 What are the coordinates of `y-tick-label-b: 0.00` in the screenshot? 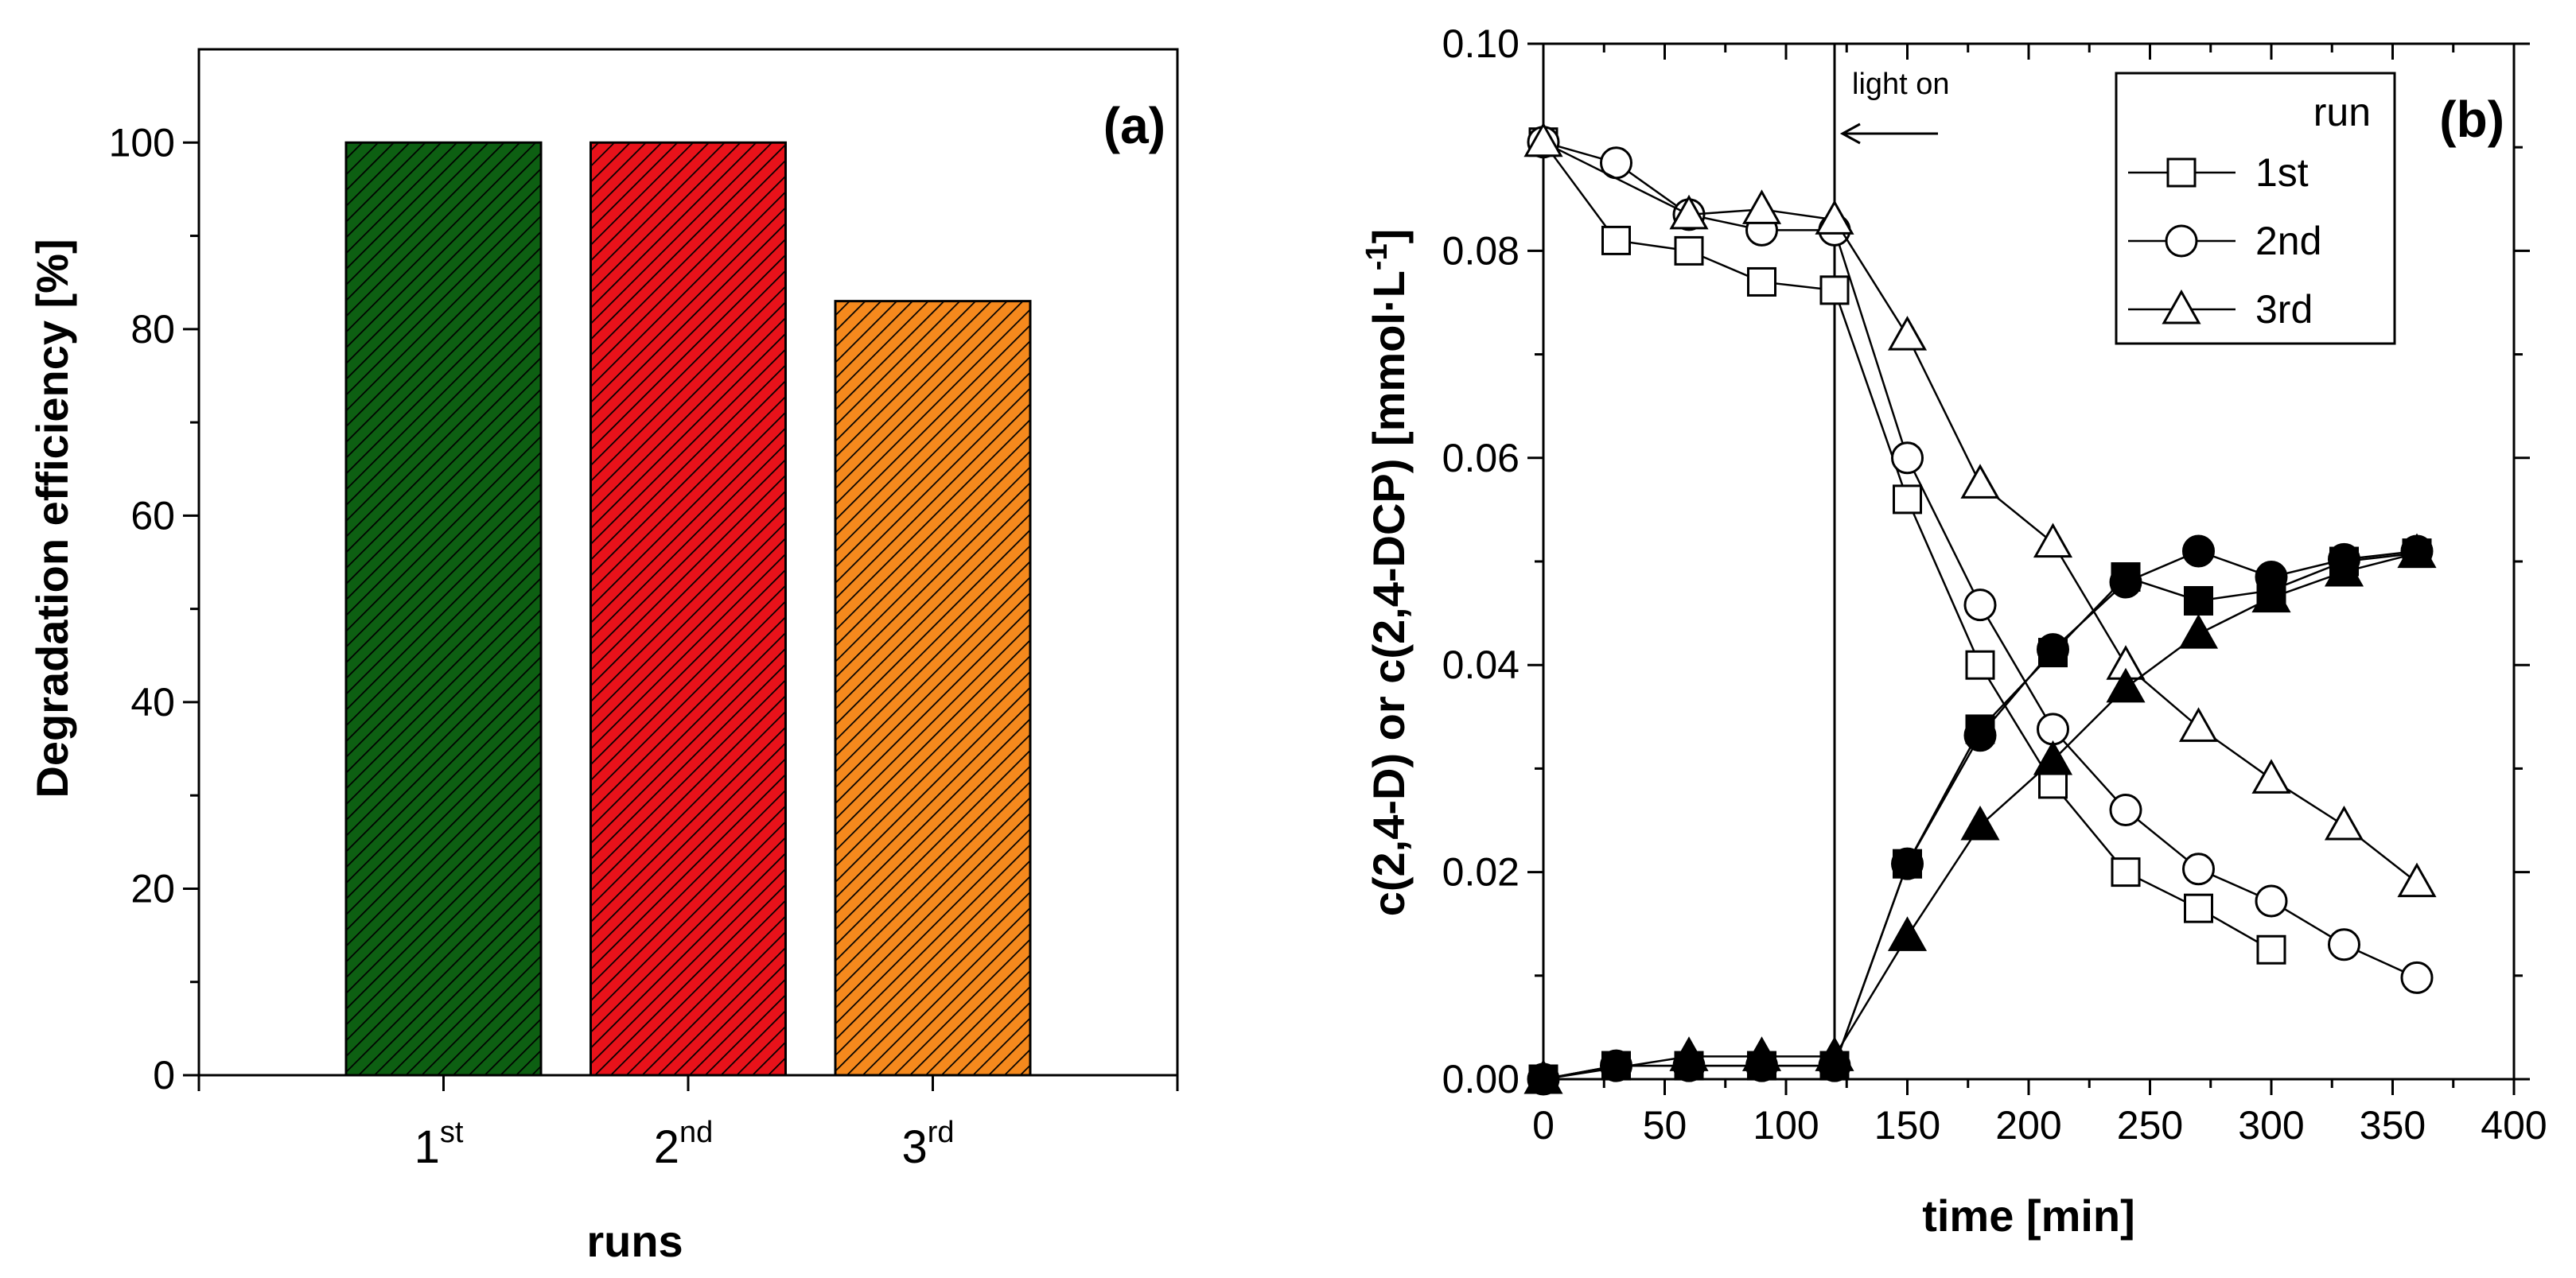 It's located at (1481, 1079).